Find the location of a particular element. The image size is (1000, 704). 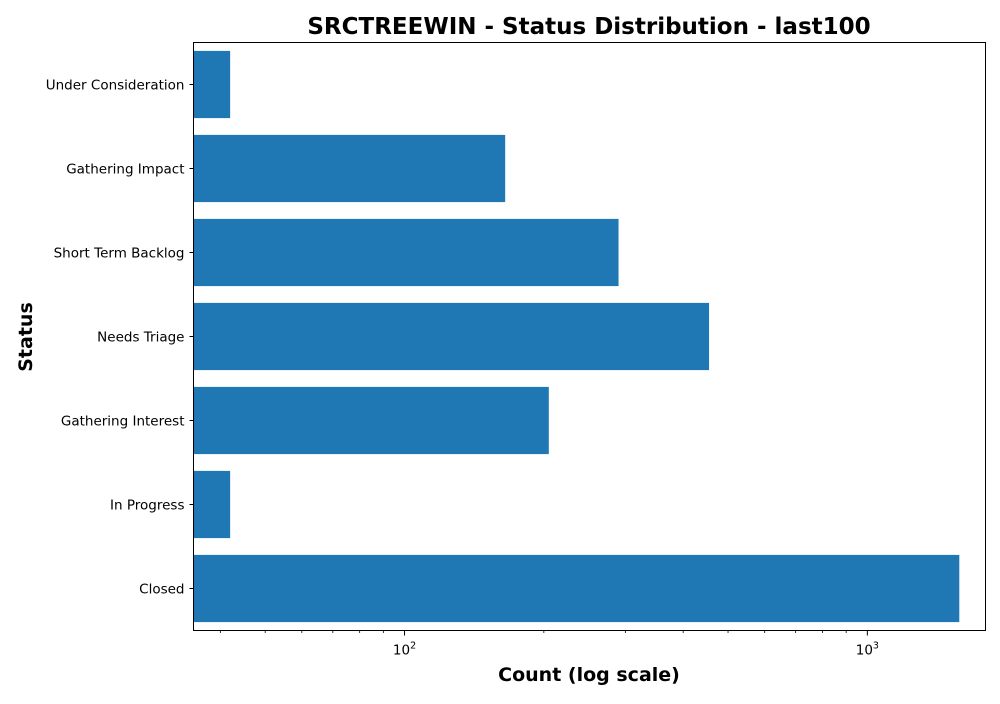

y-tick-label: In Progress is located at coordinates (147, 506).